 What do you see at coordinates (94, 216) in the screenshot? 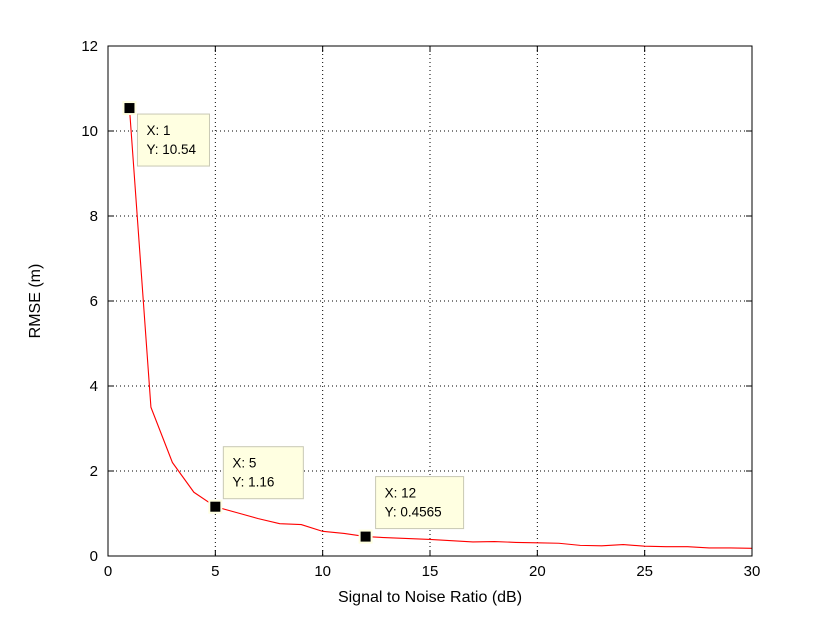
I see `y-tick-label: 8` at bounding box center [94, 216].